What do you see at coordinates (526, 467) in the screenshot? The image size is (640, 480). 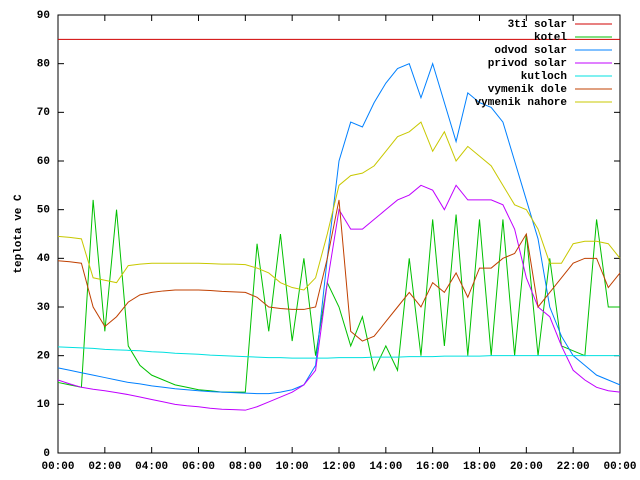 I see `x-tick-label: 20:00` at bounding box center [526, 467].